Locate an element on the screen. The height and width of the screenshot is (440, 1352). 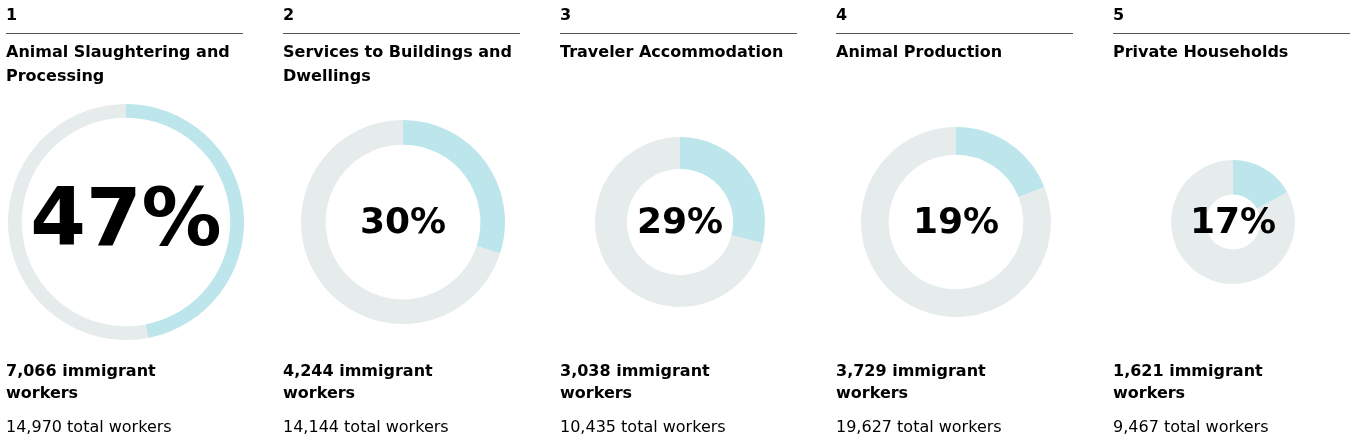
text: 10,435 total workers is located at coordinates (643, 427).